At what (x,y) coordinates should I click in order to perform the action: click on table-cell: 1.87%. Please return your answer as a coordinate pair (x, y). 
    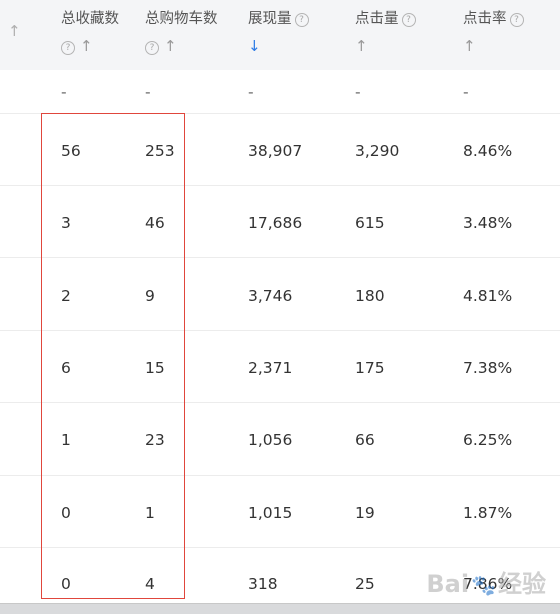
    Looking at the image, I should click on (488, 513).